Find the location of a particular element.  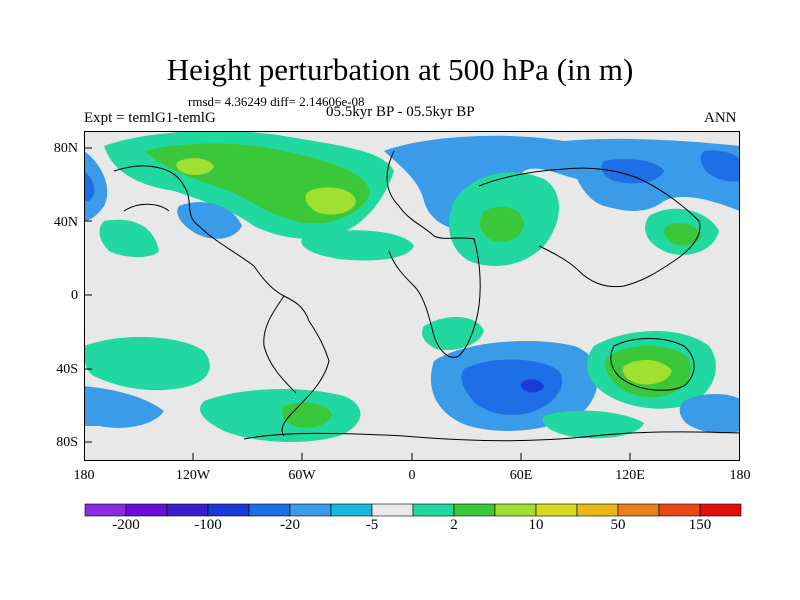

colorbar-label: -200 is located at coordinates (126, 525).